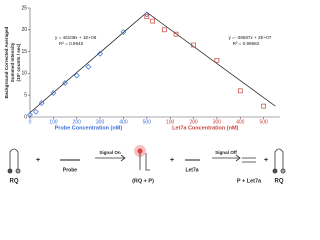 The image size is (320, 240). What do you see at coordinates (205, 128) in the screenshot?
I see `x-axis-label: Let7a Concentration (nM)` at bounding box center [205, 128].